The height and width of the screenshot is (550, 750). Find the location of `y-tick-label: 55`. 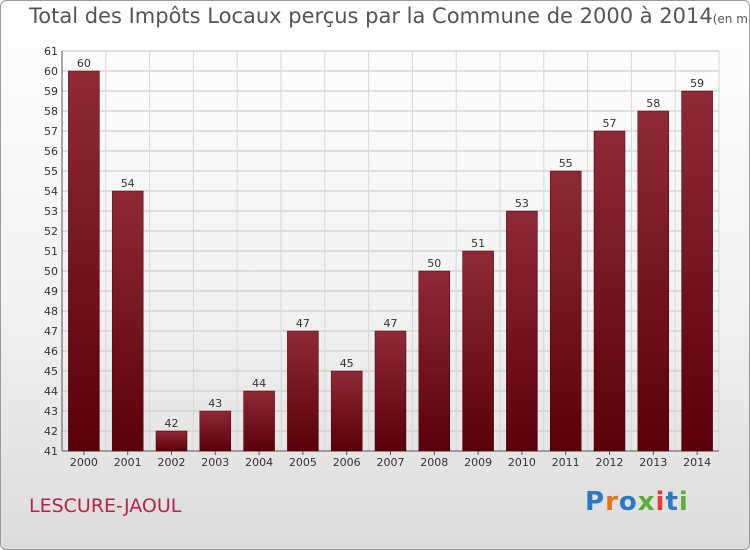

y-tick-label: 55 is located at coordinates (51, 171).